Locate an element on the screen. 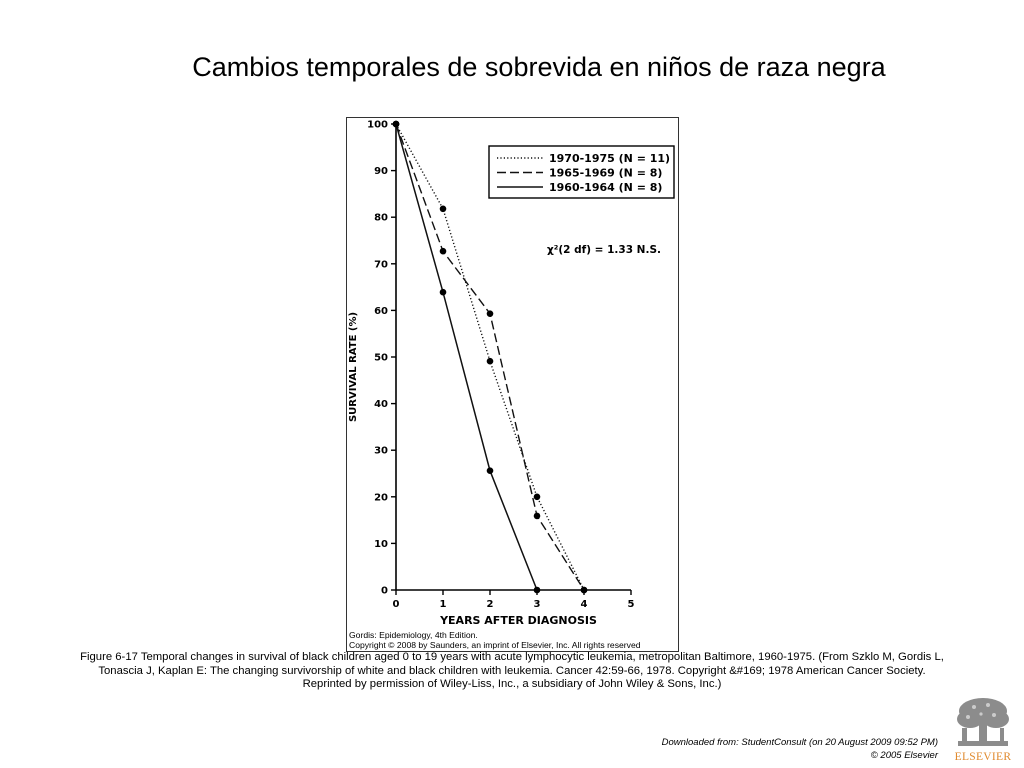 The width and height of the screenshot is (1024, 768). y-tick-label: 100 is located at coordinates (377, 125).